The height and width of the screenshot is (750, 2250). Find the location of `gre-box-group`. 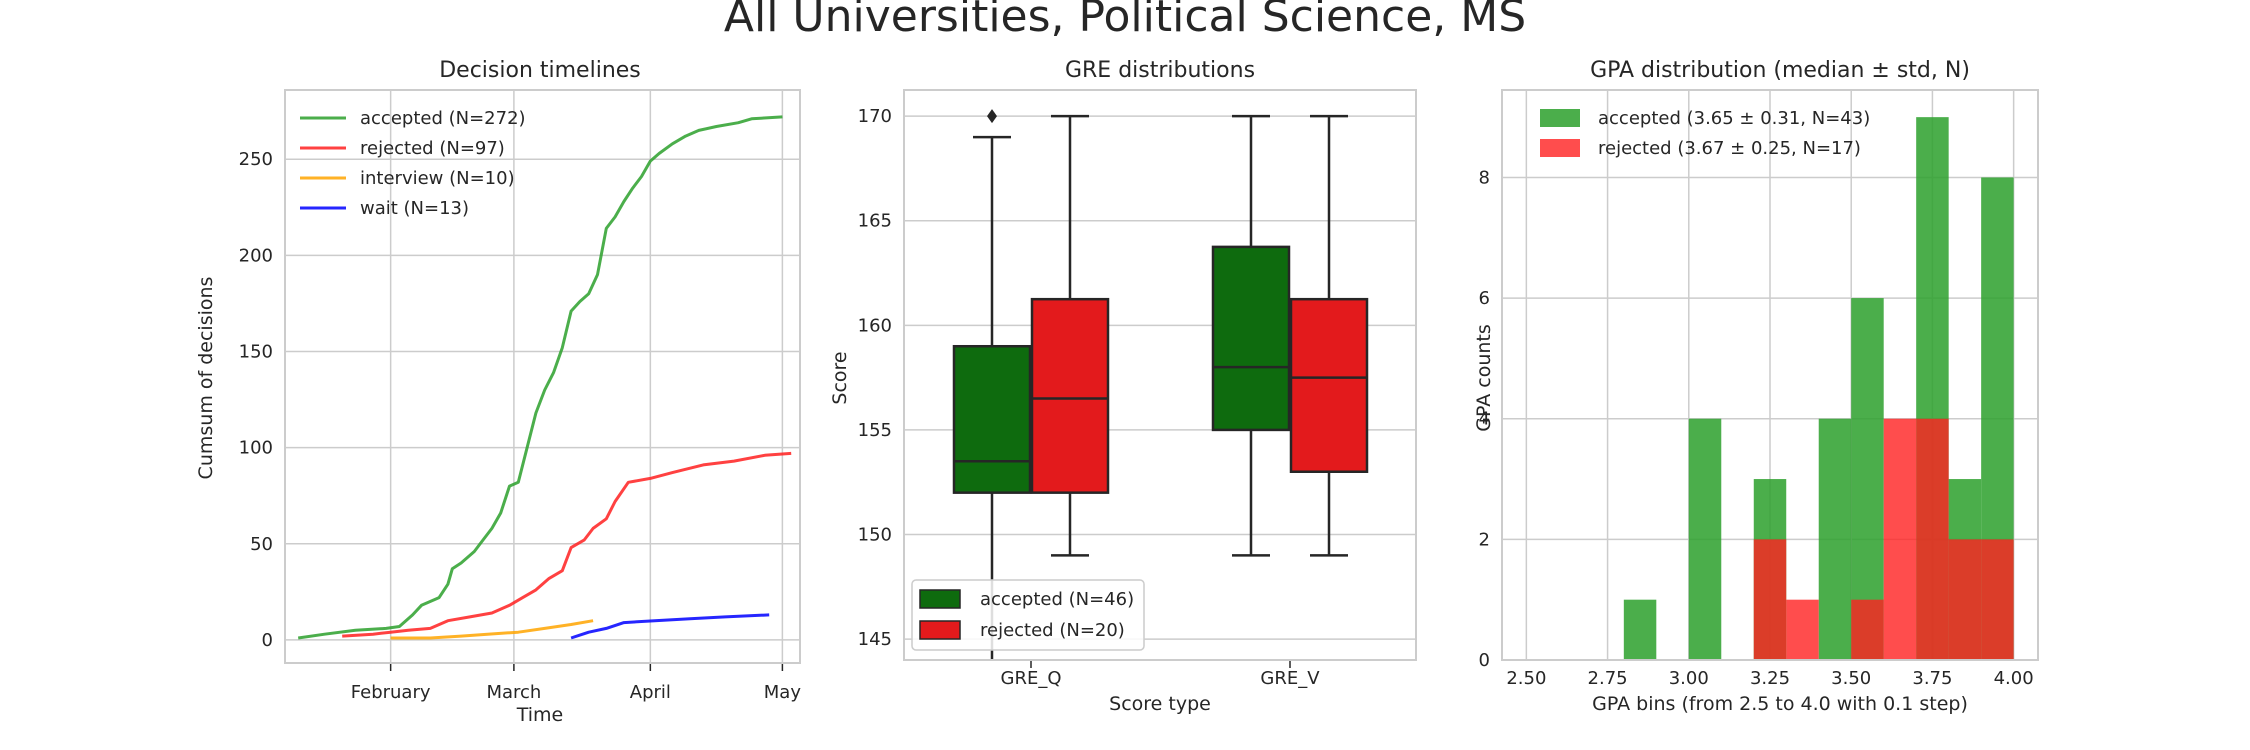

gre-box-group is located at coordinates (1160, 384).